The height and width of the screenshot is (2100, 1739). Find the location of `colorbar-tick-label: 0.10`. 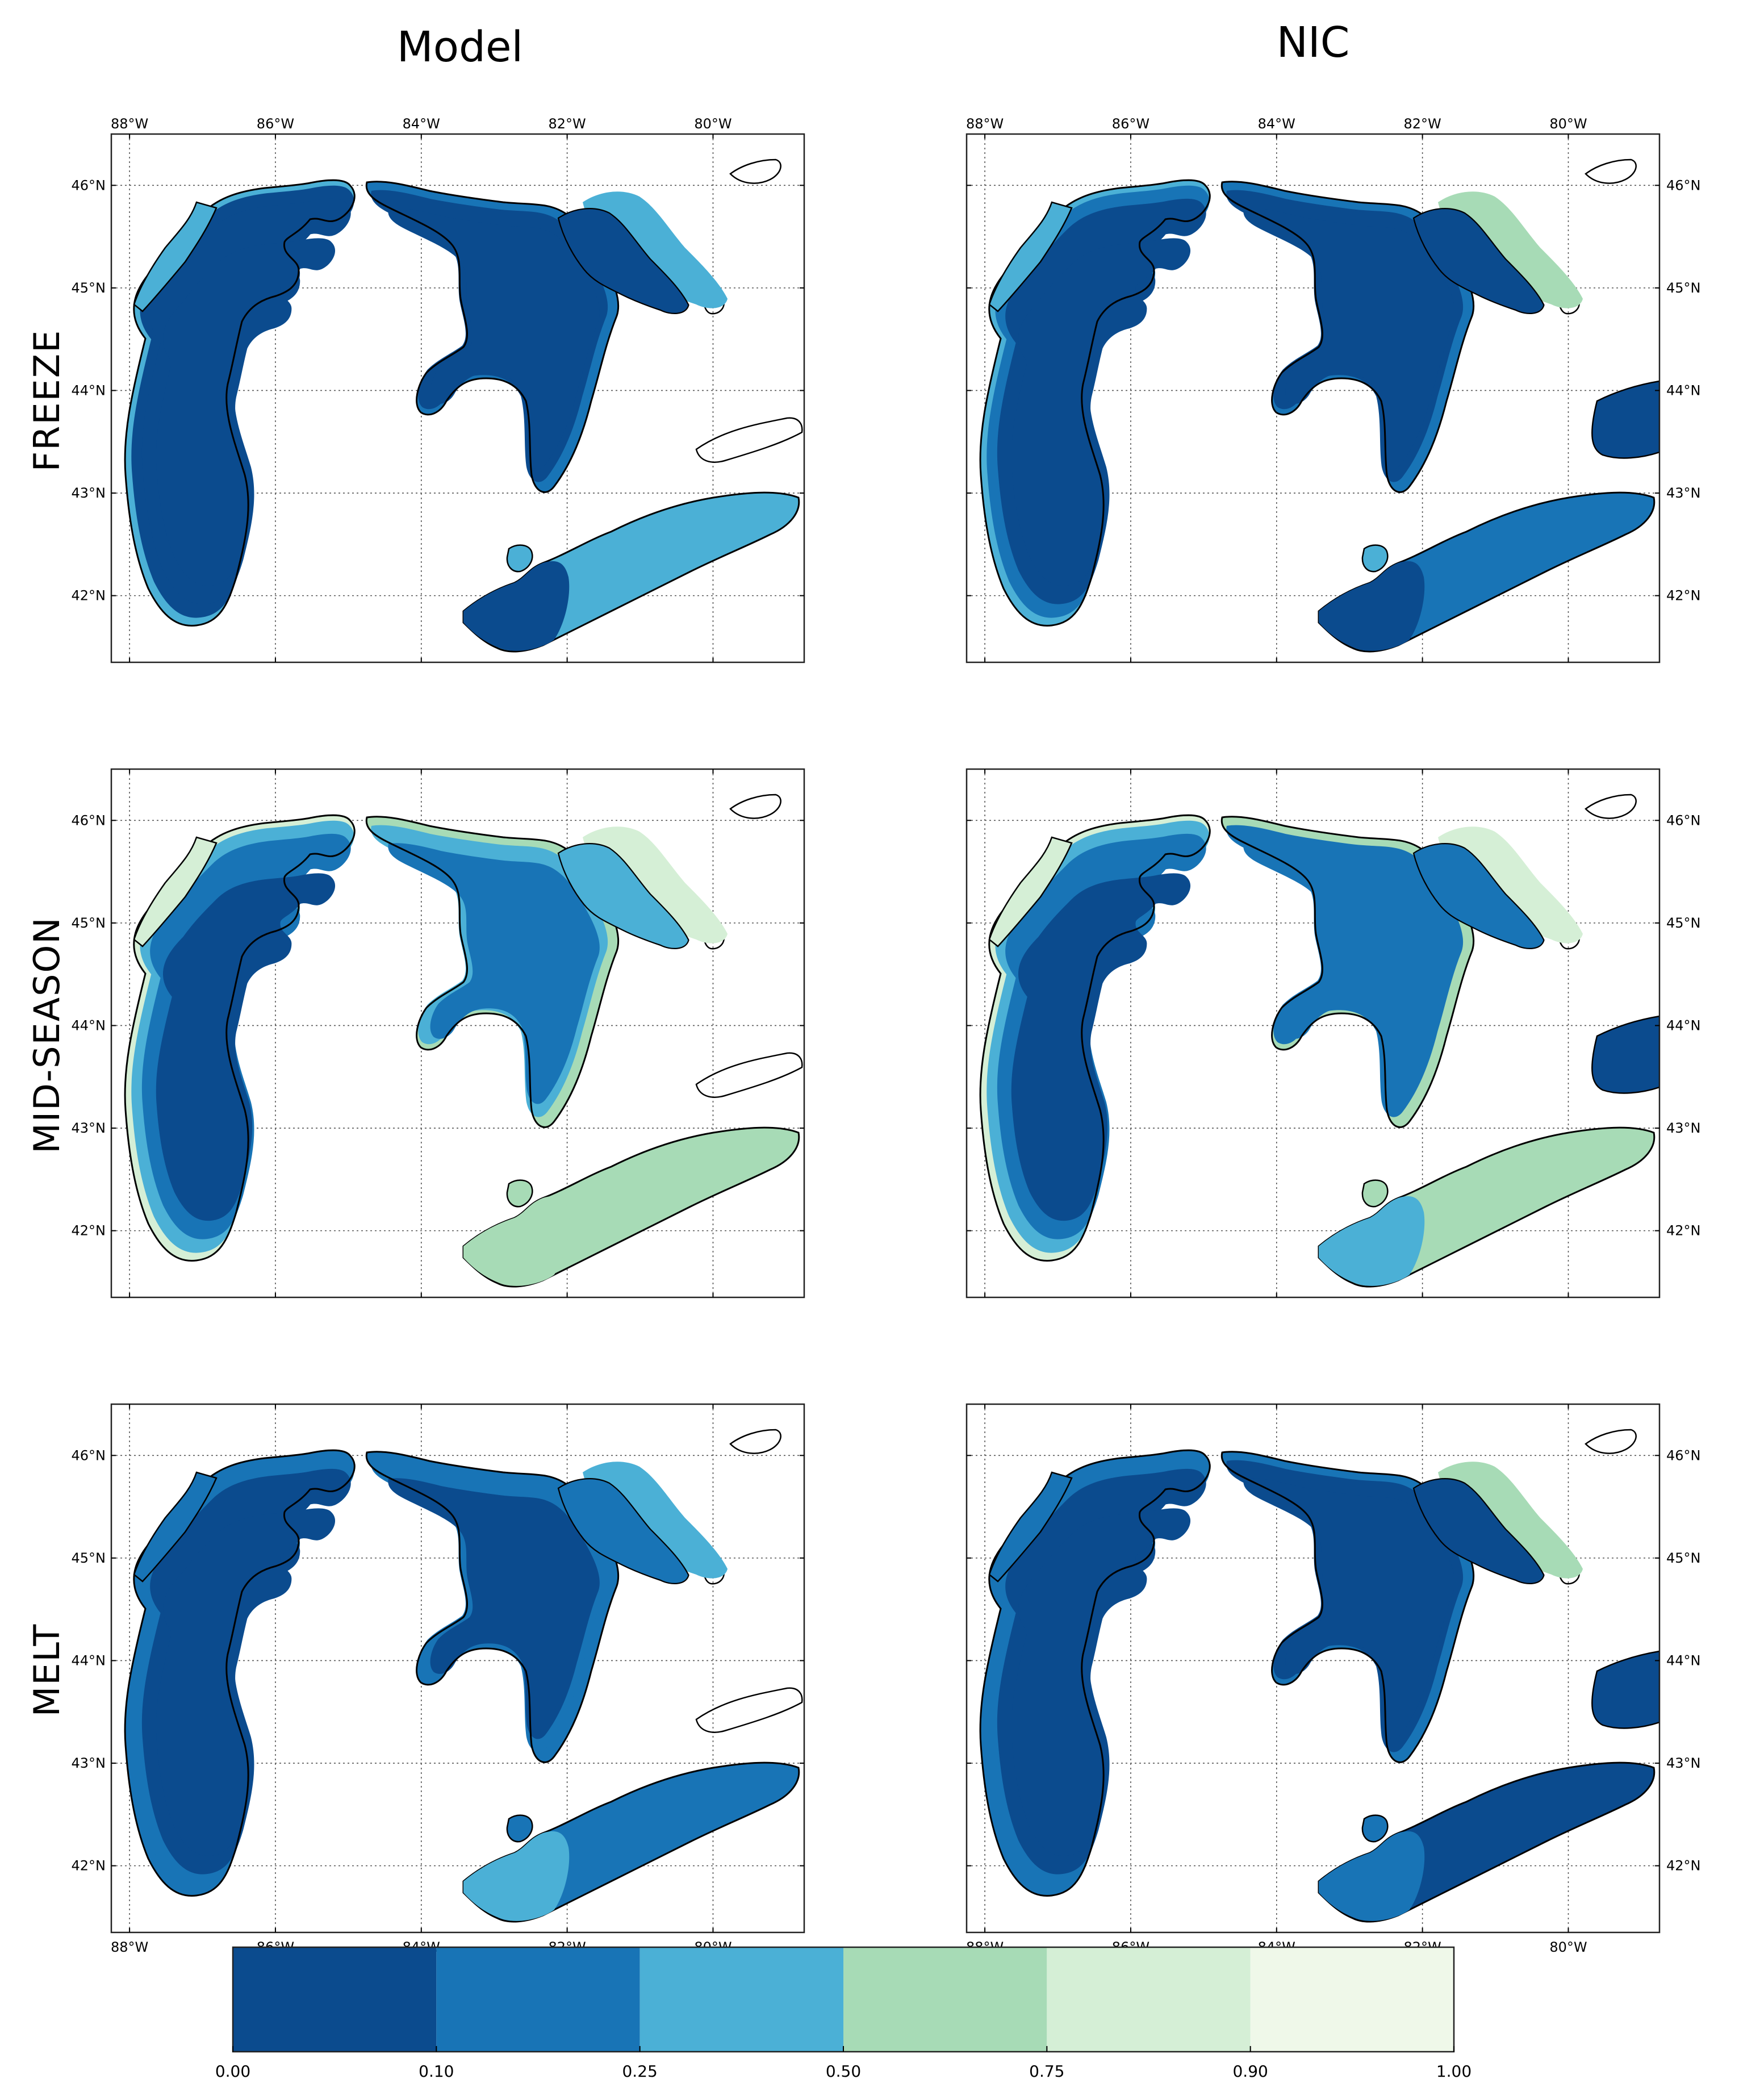

colorbar-tick-label: 0.10 is located at coordinates (436, 2071).